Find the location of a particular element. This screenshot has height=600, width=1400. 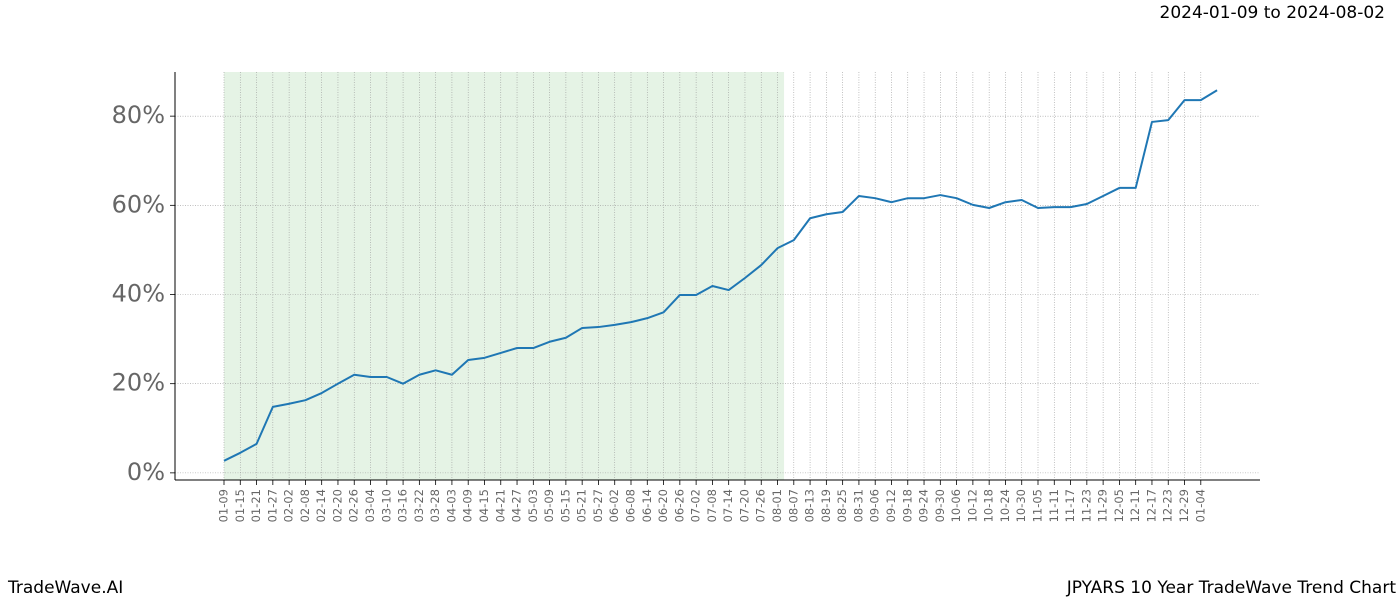

x-tick-label: 05-15 is located at coordinates (565, 505).